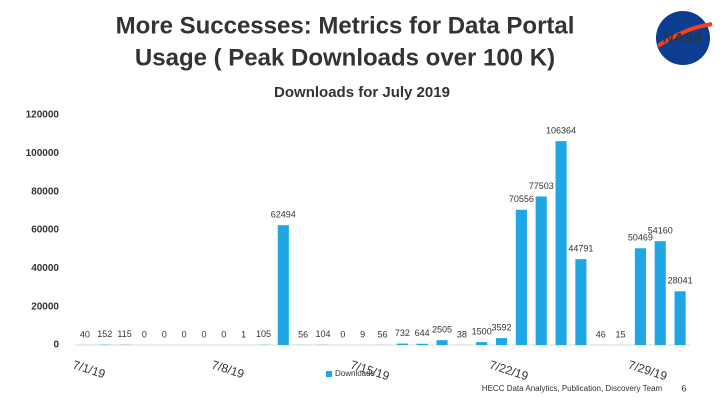  I want to click on slide-title: More Successes: Metrics for Data Portal, so click(345, 25).